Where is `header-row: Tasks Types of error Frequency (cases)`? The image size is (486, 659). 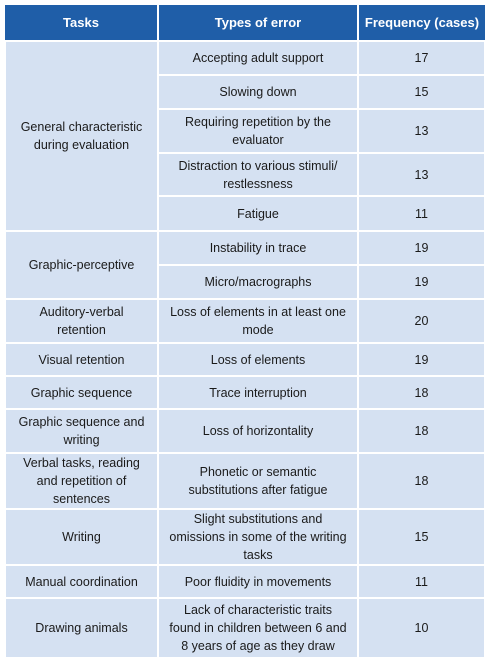 header-row: Tasks Types of error Frequency (cases) is located at coordinates (245, 23).